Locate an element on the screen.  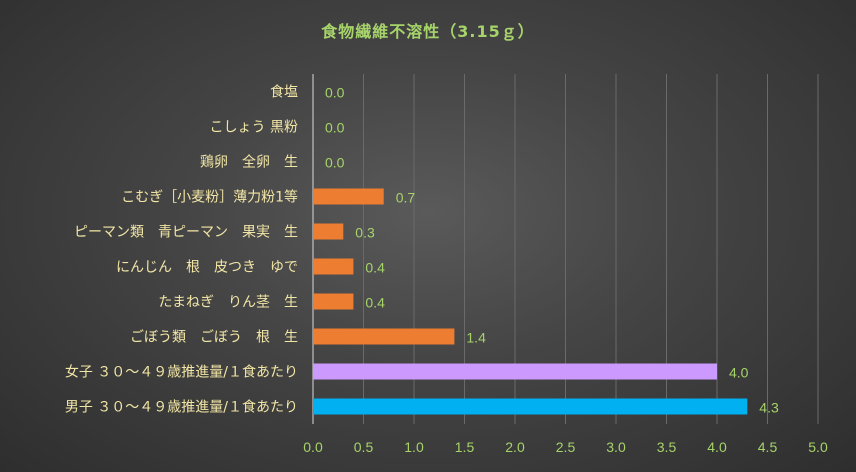
category-label: にんじん 根 皮つき ゆで is located at coordinates (207, 268).